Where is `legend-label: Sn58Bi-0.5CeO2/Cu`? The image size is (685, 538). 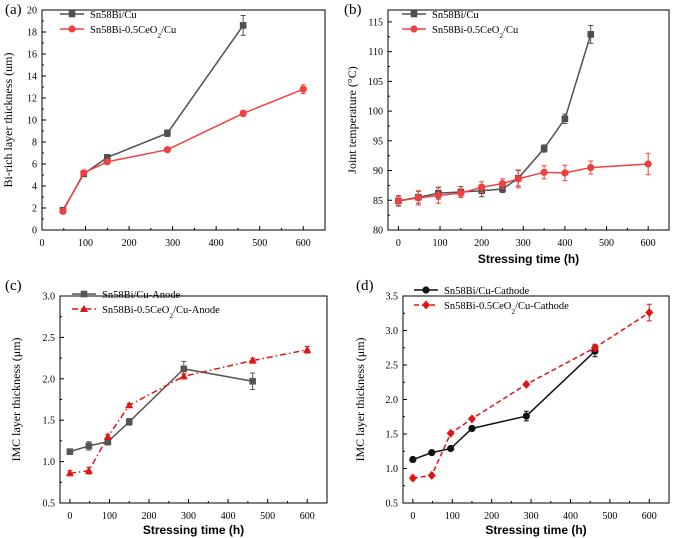
legend-label: Sn58Bi-0.5CeO2/Cu is located at coordinates (475, 32).